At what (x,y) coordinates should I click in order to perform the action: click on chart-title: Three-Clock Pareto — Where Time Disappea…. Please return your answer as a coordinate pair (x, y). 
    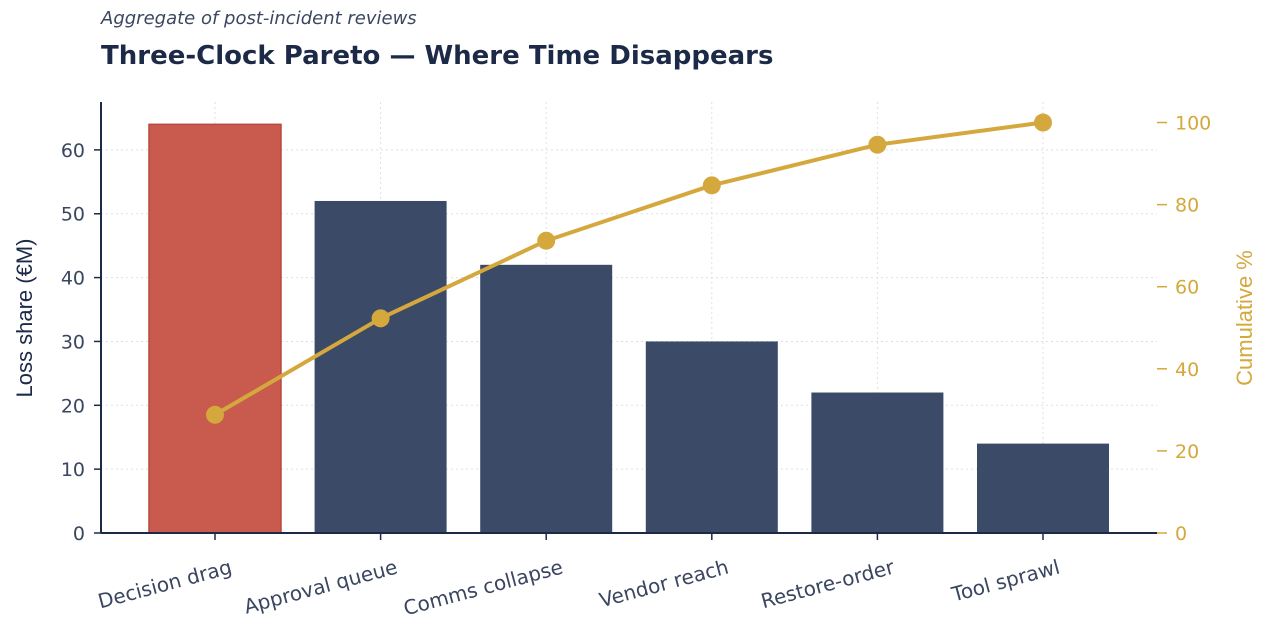
    Looking at the image, I should click on (437, 56).